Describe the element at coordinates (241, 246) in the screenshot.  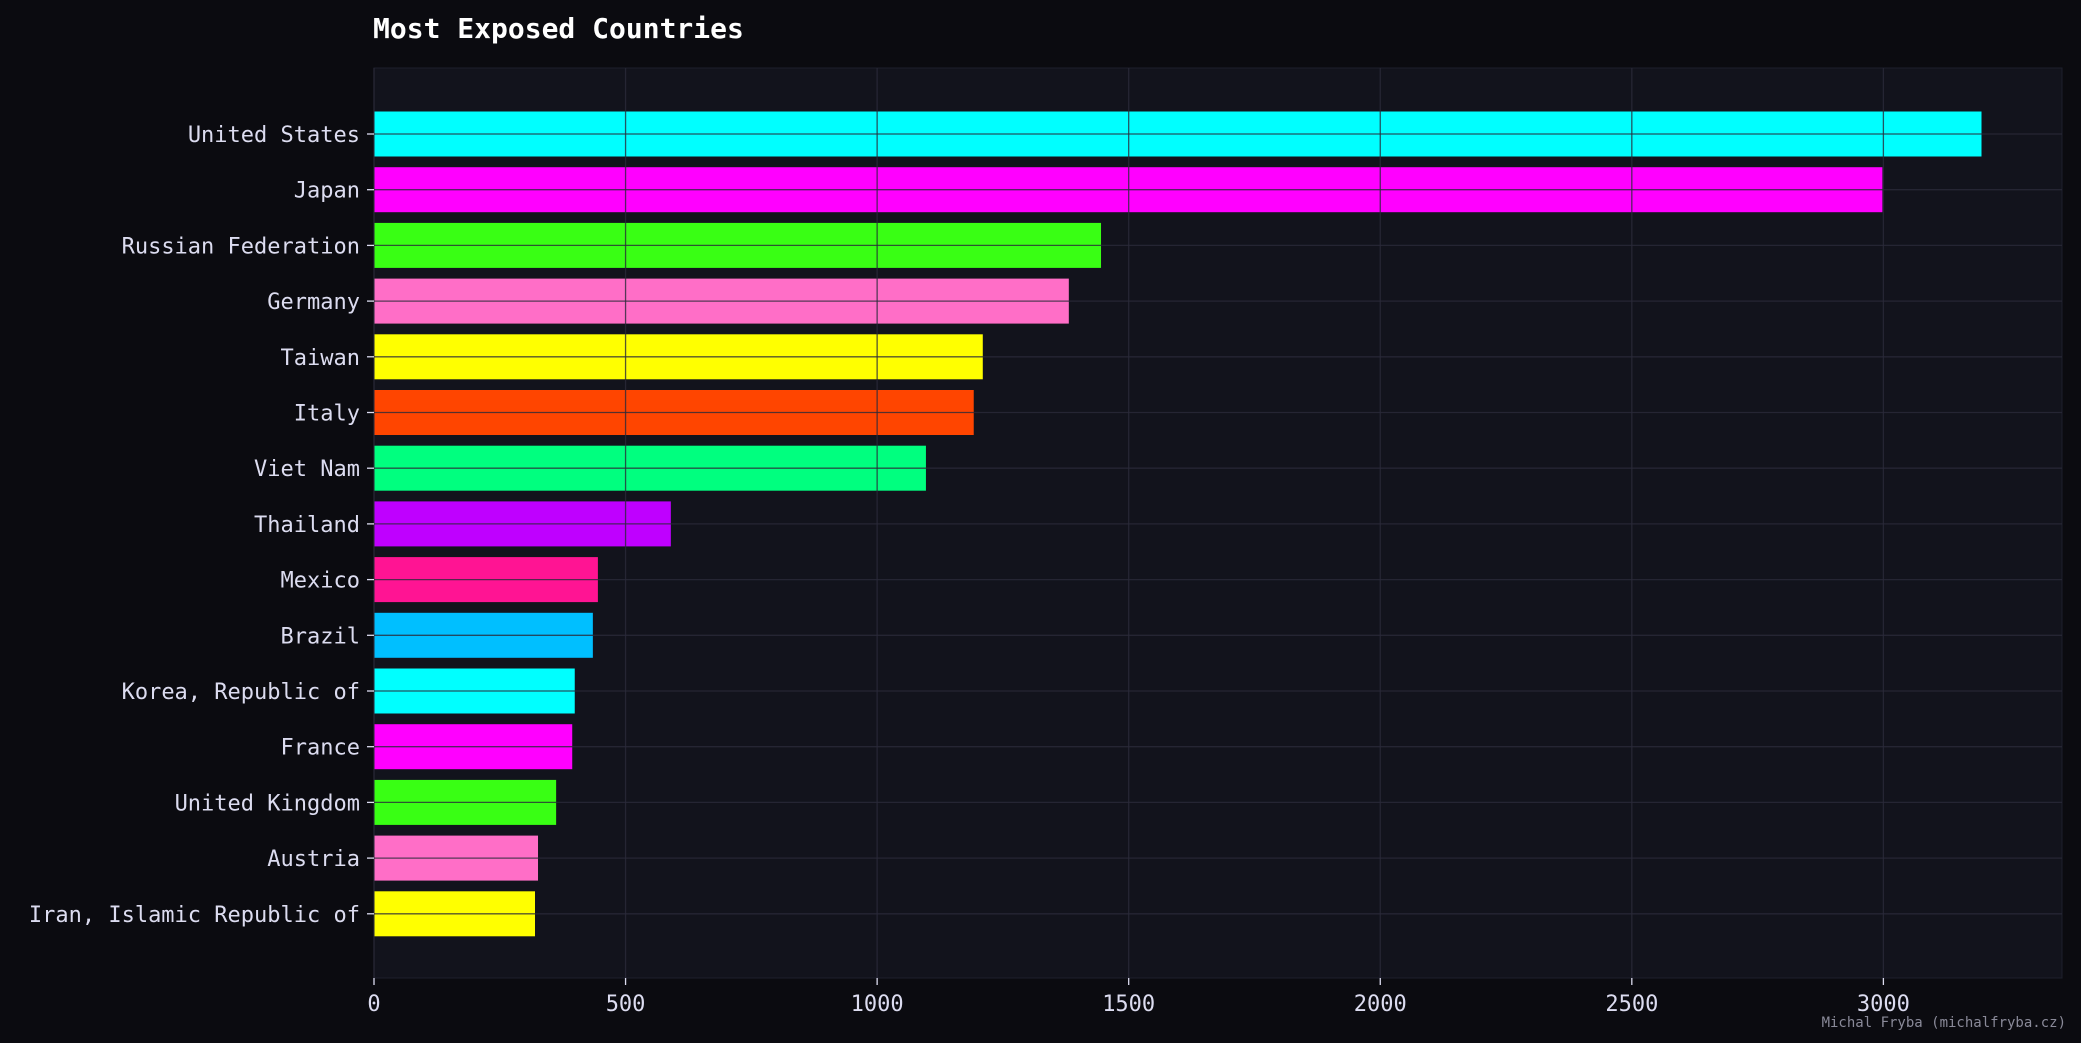
I see `y-tick-label: Russian Federation` at that location.